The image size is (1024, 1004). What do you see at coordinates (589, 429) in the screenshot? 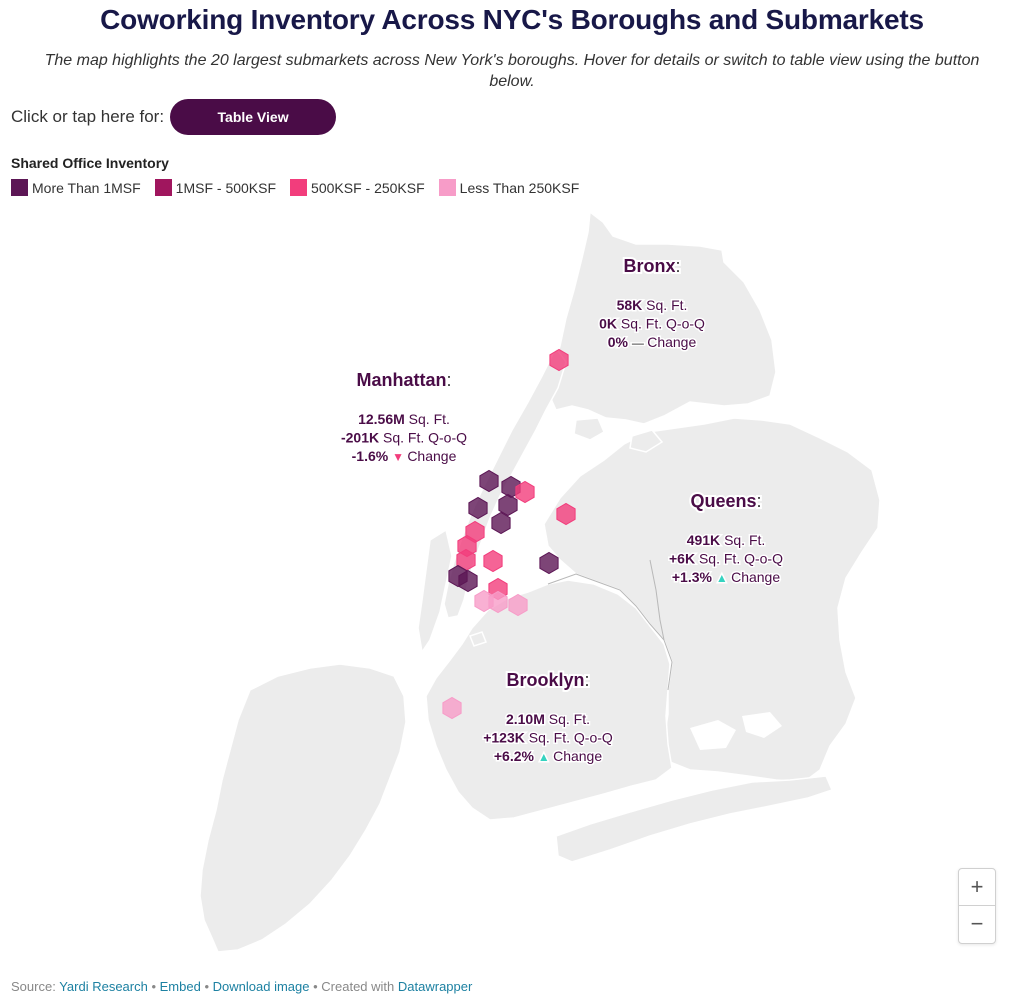
I see `randalls-island` at bounding box center [589, 429].